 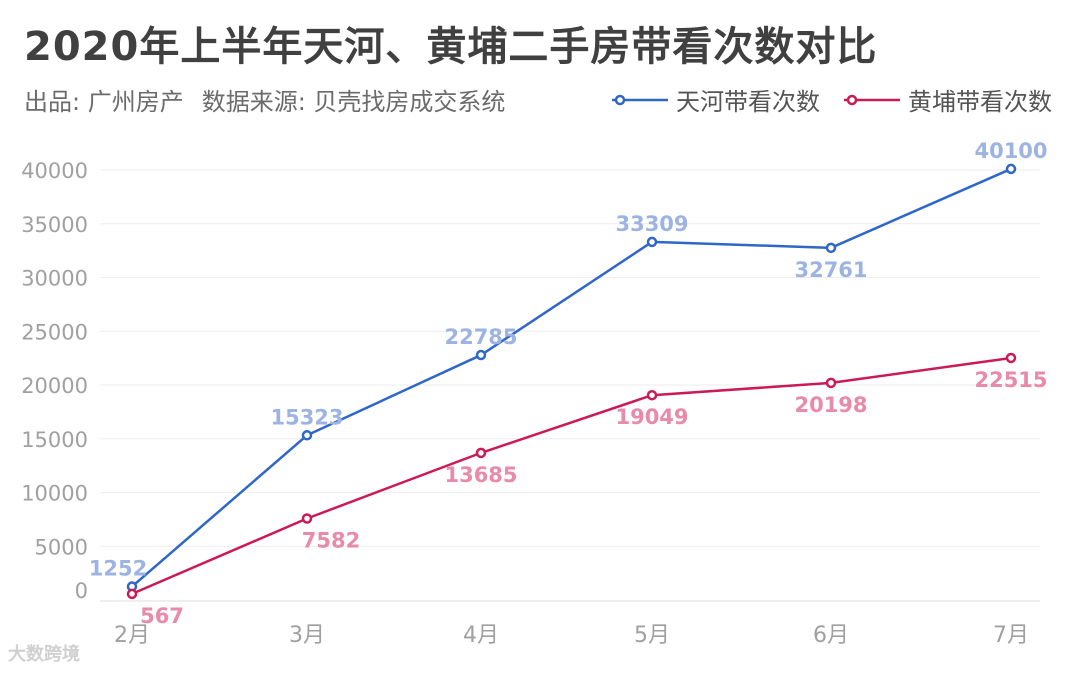 I want to click on x-tick-label: 7月, so click(x=1011, y=635).